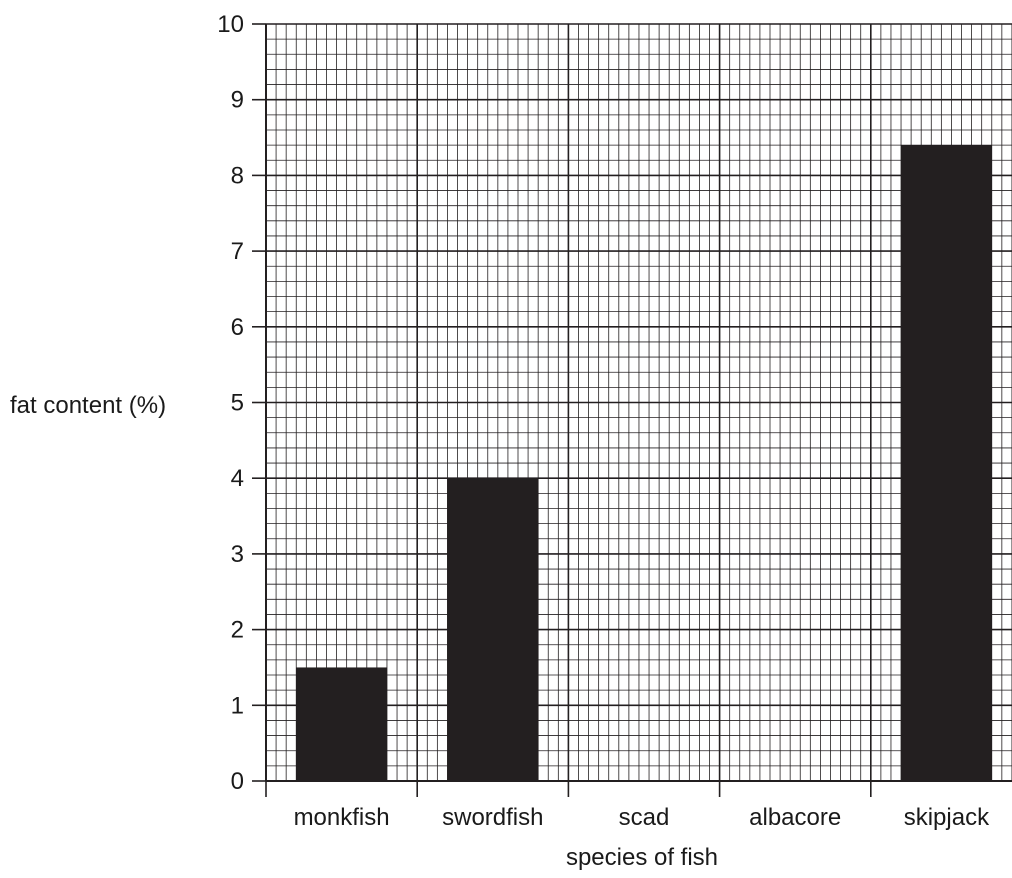 The image size is (1012, 878). Describe the element at coordinates (492, 817) in the screenshot. I see `x-tick-label-swordfish: swordfish` at that location.